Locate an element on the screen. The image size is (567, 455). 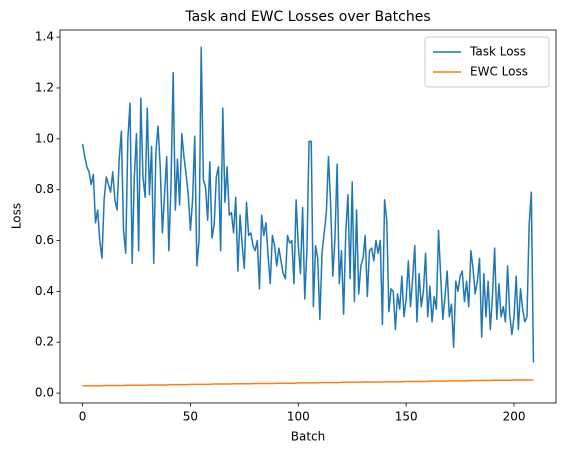
y-tick-label: 0.6 is located at coordinates (44, 240).